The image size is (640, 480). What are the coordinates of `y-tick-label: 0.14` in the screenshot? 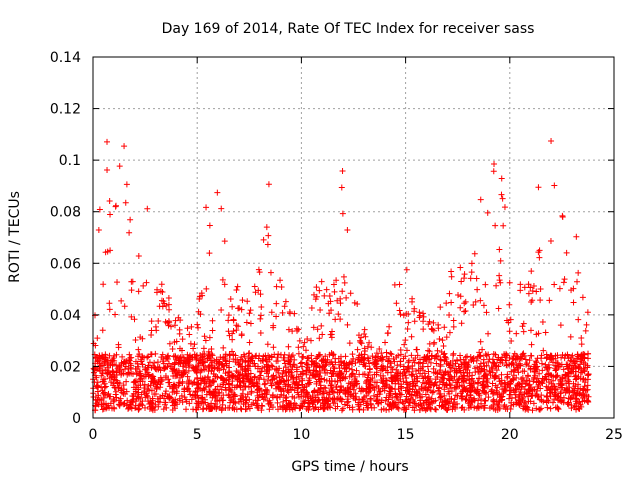 It's located at (65, 58).